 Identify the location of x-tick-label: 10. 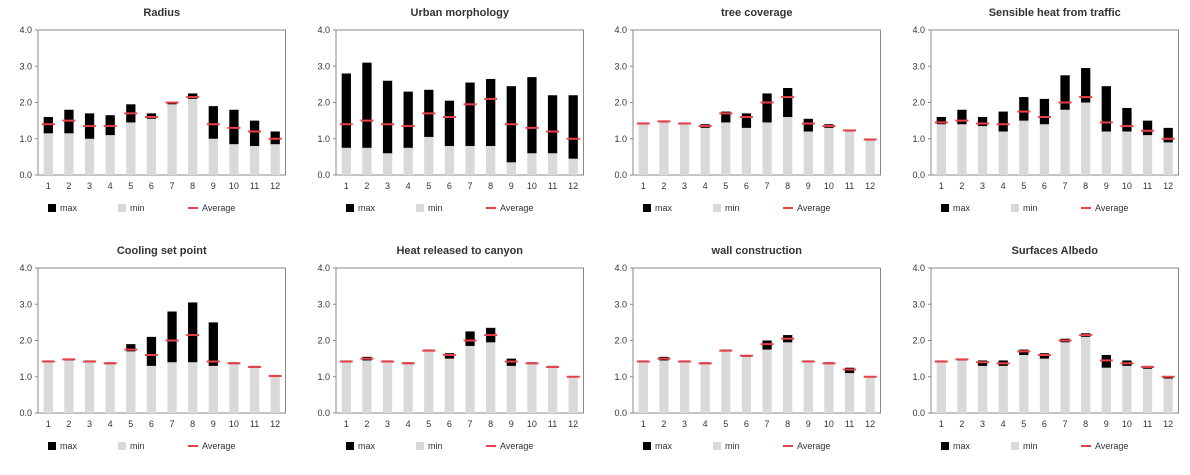
(531, 424).